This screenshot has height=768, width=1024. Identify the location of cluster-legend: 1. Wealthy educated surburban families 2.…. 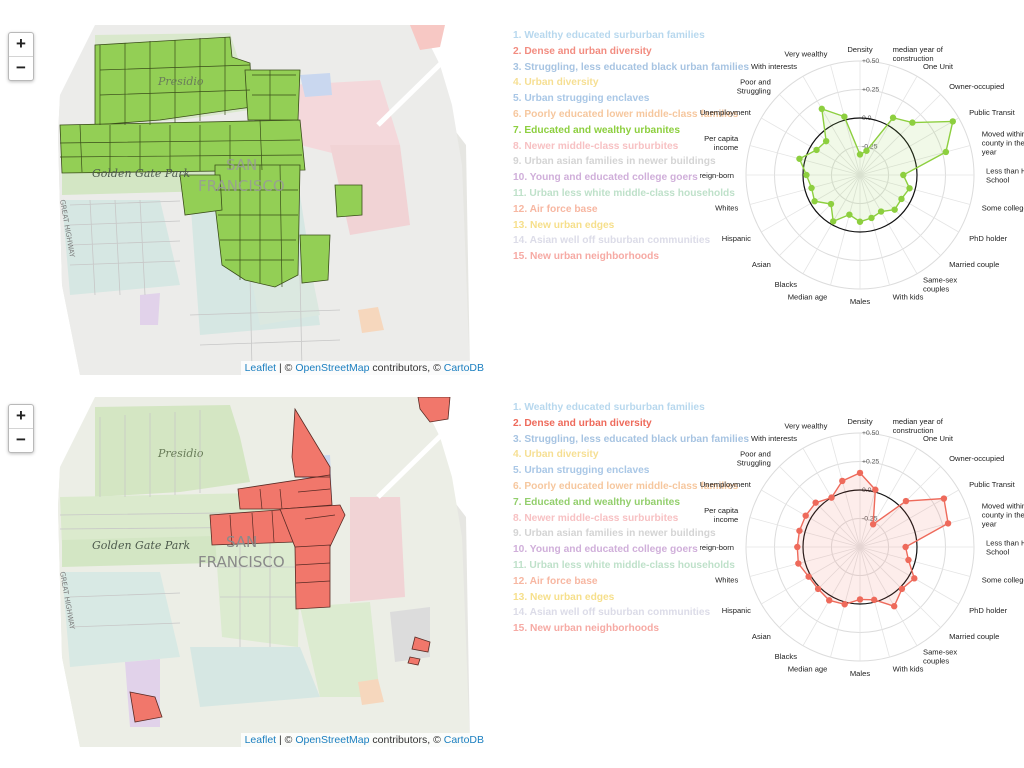
(631, 518).